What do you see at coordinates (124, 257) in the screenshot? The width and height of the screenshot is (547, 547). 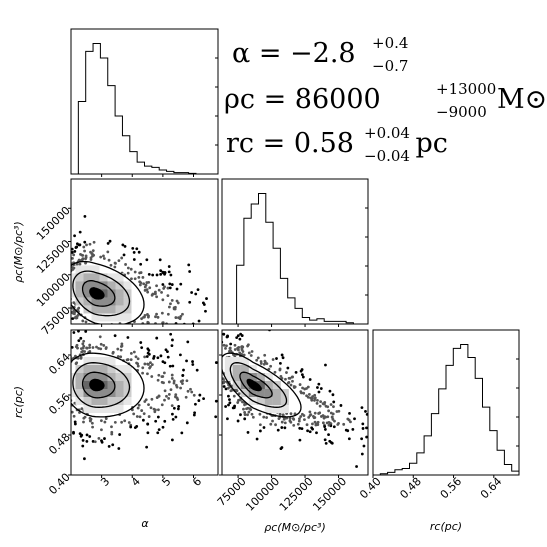 I see `panel-rho_c-vs-alpha` at bounding box center [124, 257].